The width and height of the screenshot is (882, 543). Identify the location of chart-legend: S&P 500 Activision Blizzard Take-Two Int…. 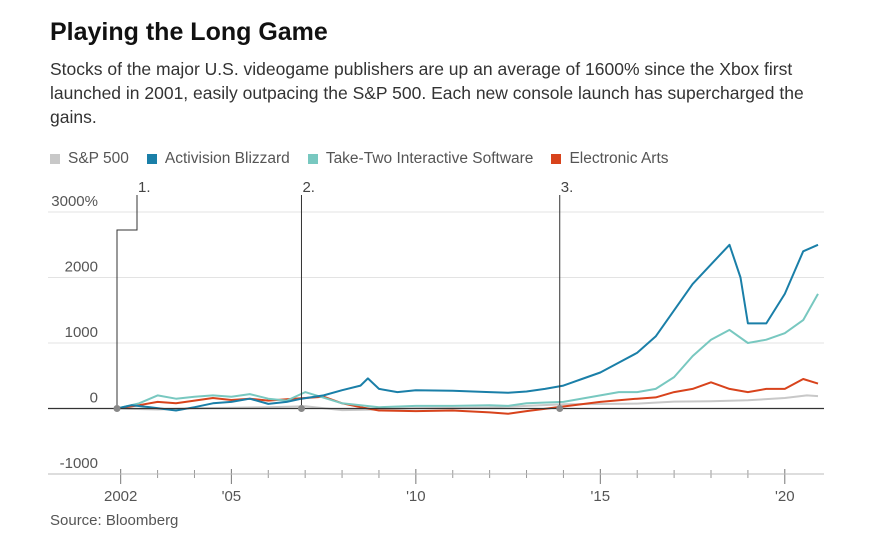
(368, 159).